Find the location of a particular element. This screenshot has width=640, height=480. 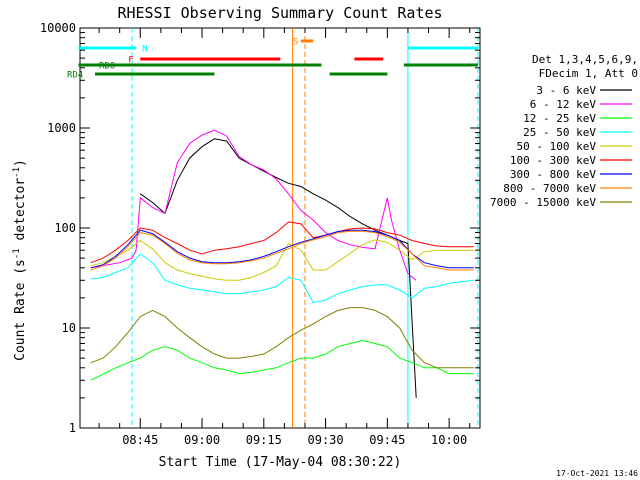

series-line-50-100-kev is located at coordinates (282, 260).